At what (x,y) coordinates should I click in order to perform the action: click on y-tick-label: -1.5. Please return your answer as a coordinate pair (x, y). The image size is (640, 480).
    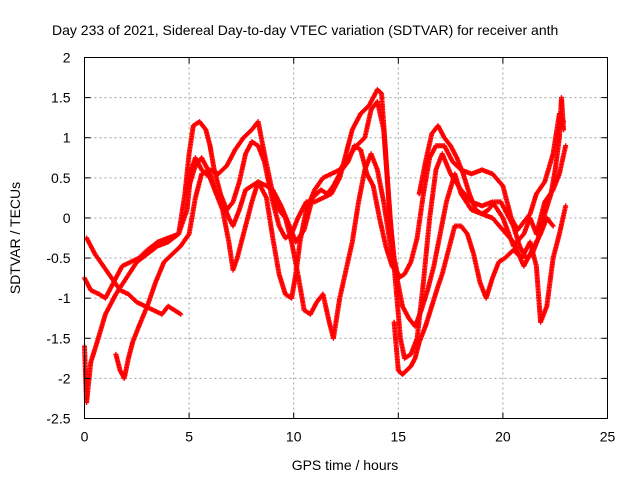
    Looking at the image, I should click on (58, 338).